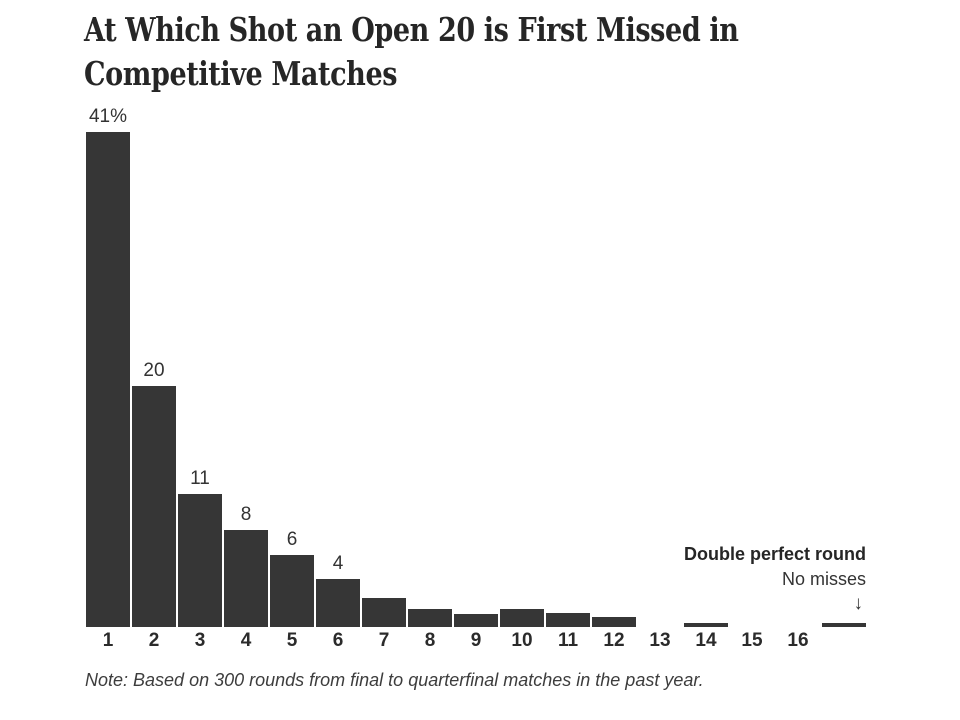  Describe the element at coordinates (798, 640) in the screenshot. I see `x-tick-label: 16` at that location.